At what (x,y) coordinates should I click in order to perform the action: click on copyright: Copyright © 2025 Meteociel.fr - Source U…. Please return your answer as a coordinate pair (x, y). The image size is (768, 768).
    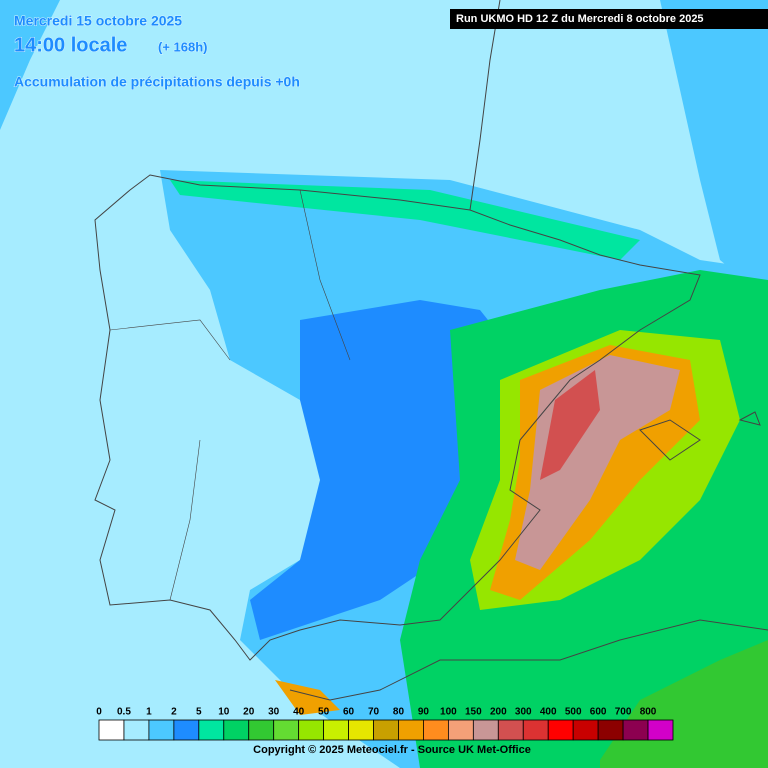
    Looking at the image, I should click on (392, 750).